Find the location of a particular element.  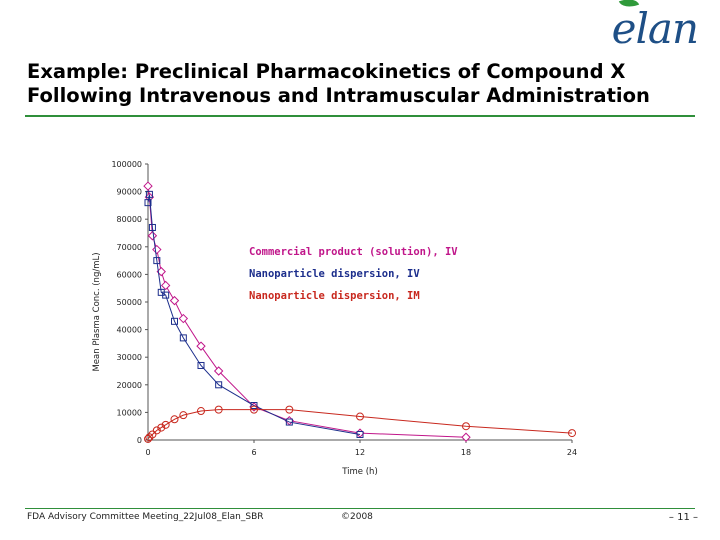

x-tick-label: 24 is located at coordinates (572, 452).